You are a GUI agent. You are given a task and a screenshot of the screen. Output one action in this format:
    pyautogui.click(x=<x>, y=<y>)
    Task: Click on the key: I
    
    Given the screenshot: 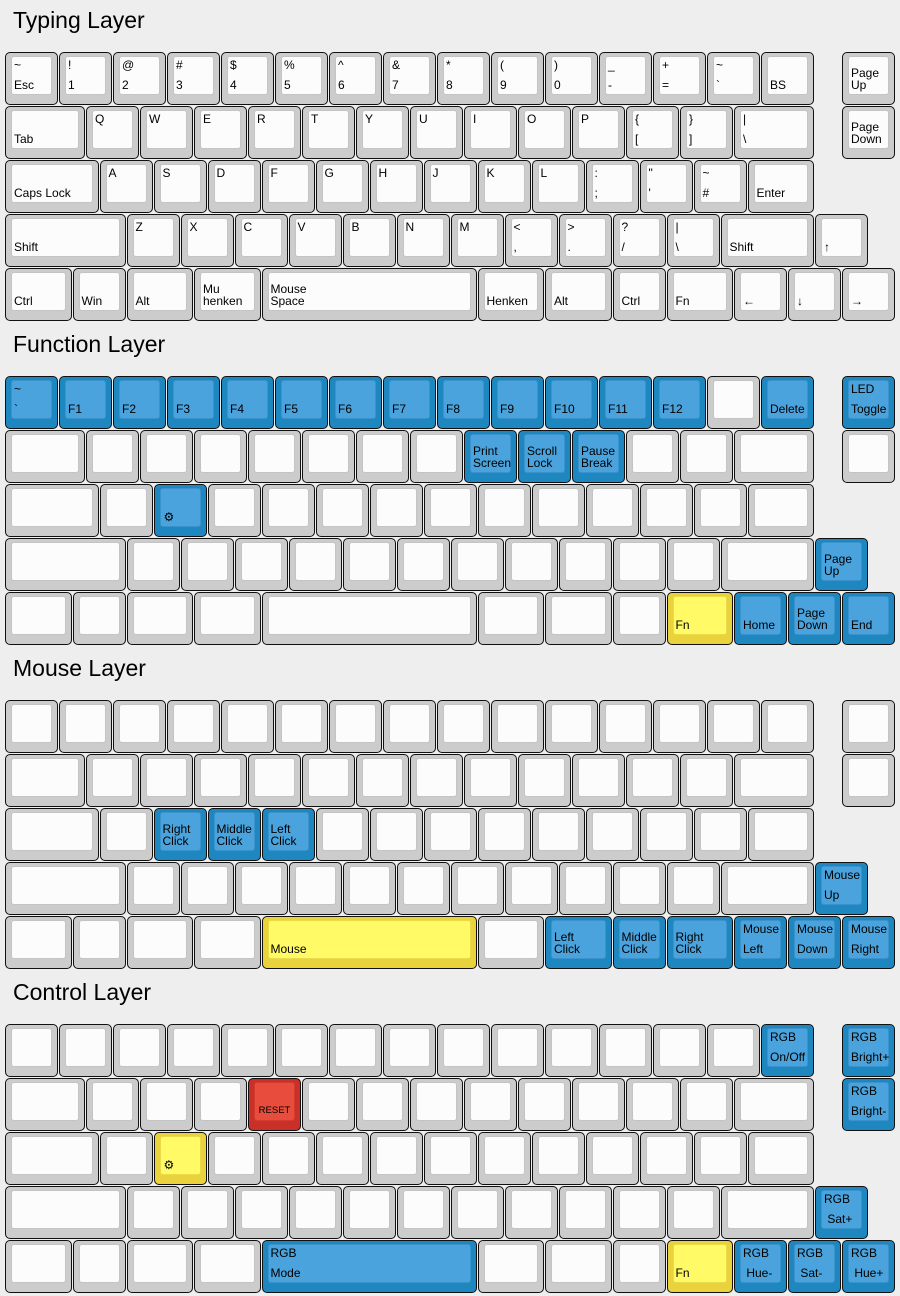 What is the action you would take?
    pyautogui.click(x=490, y=132)
    